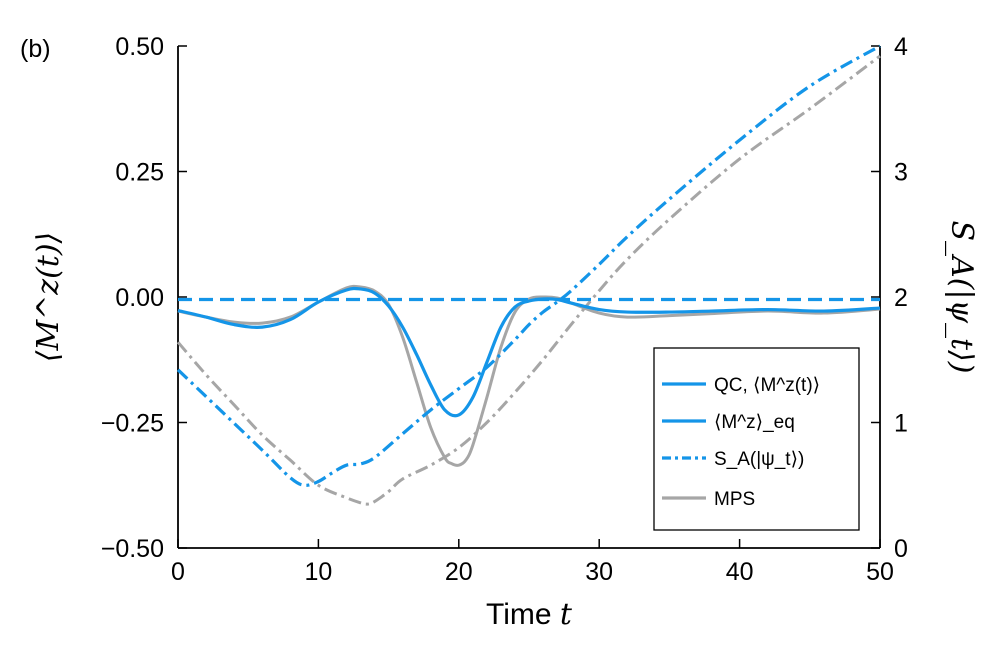 The width and height of the screenshot is (996, 664). What do you see at coordinates (178, 572) in the screenshot?
I see `x-tick-label: 0` at bounding box center [178, 572].